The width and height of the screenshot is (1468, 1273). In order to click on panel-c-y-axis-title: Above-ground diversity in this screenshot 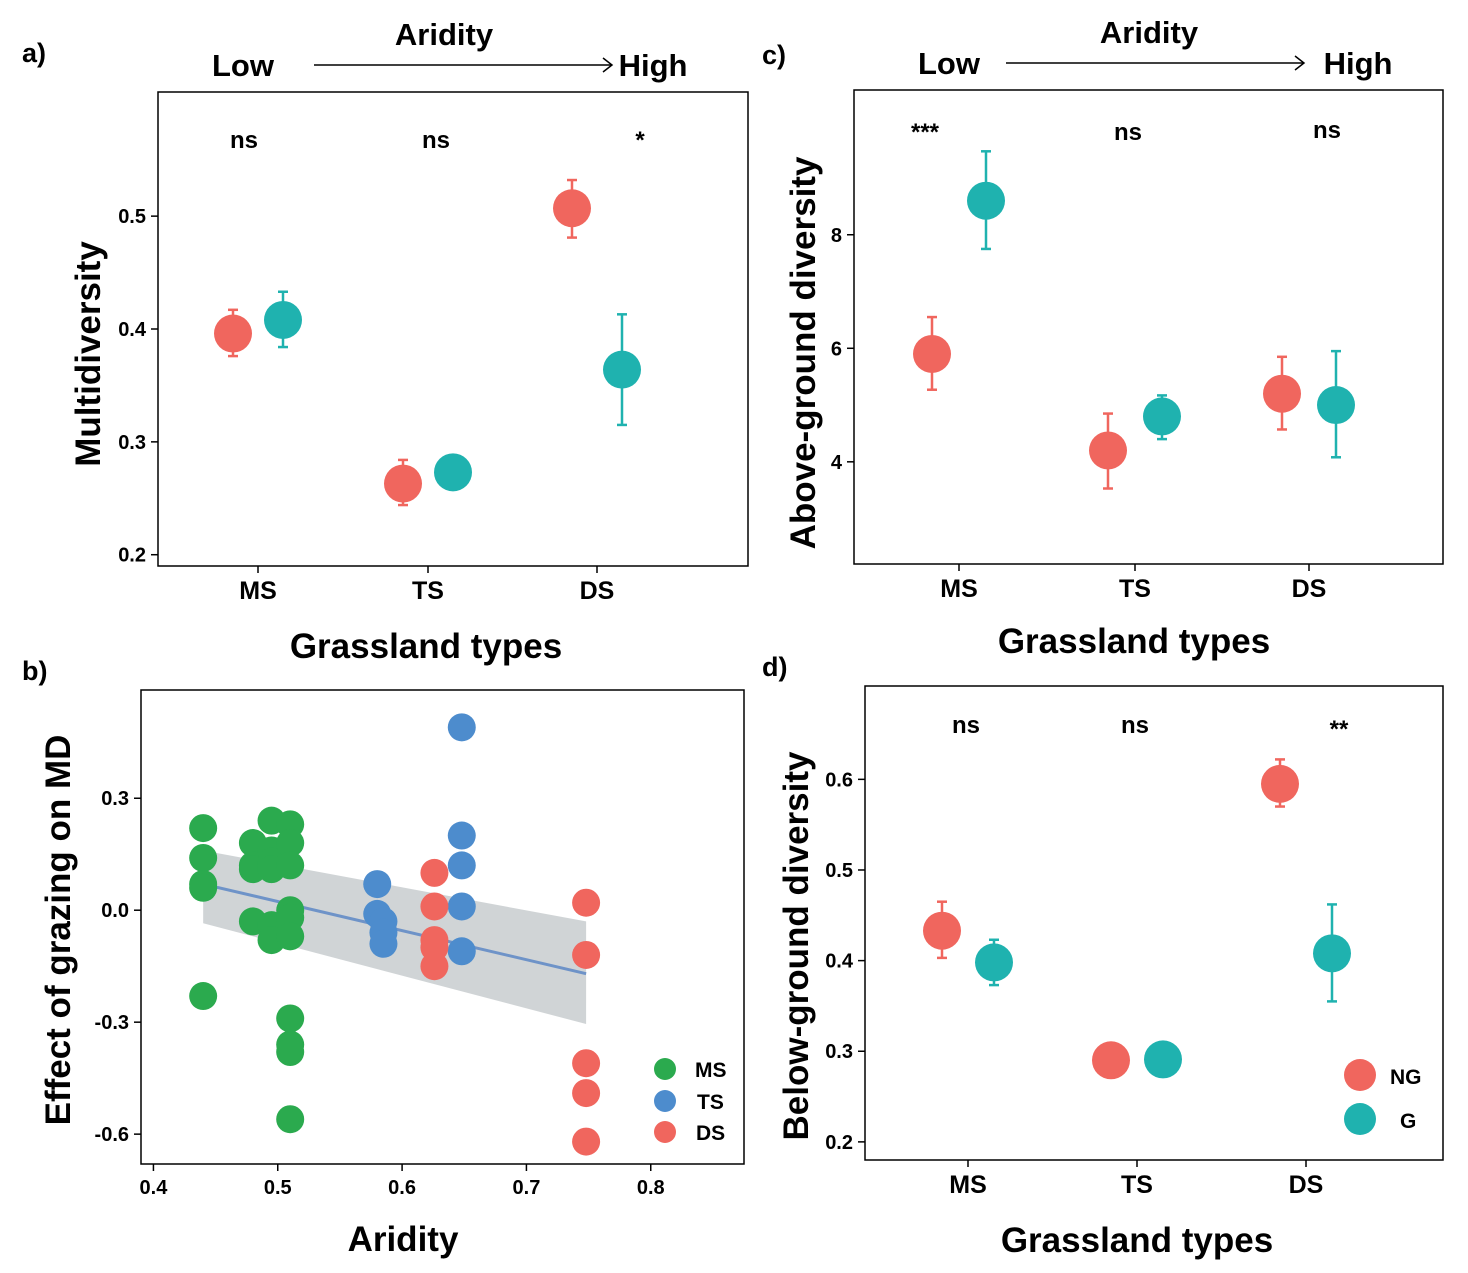, I will do `click(803, 352)`.